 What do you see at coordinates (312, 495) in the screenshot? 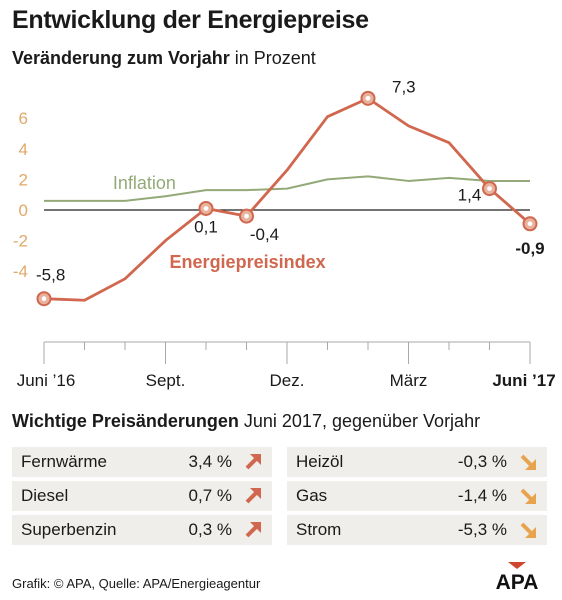
I see `item-name: Gas` at bounding box center [312, 495].